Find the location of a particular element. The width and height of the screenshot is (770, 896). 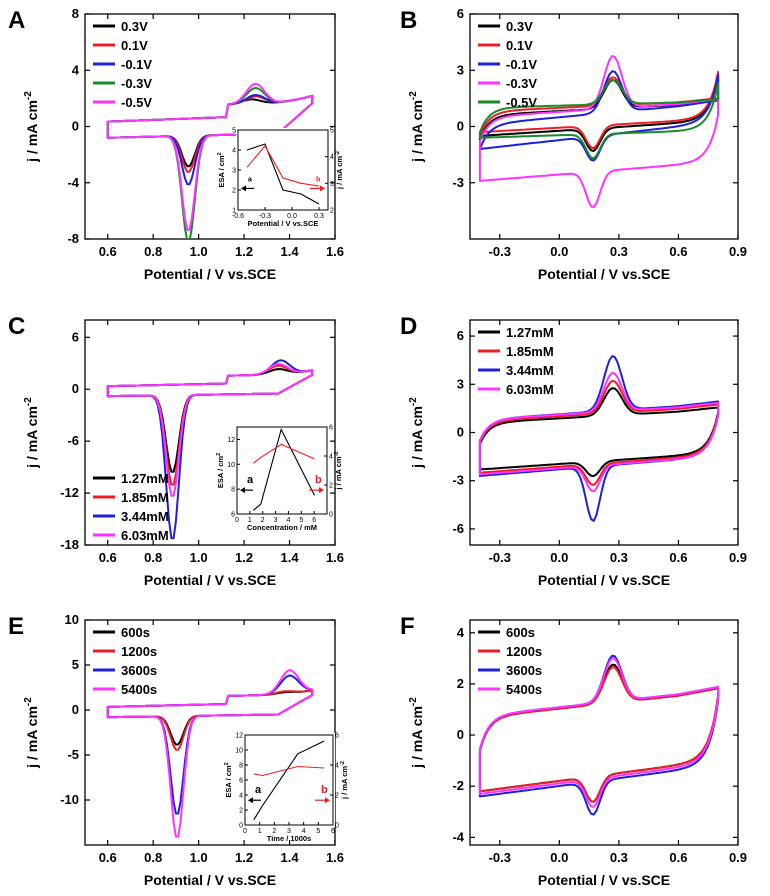

inset-y2-tick-label: 3 is located at coordinates (332, 184).